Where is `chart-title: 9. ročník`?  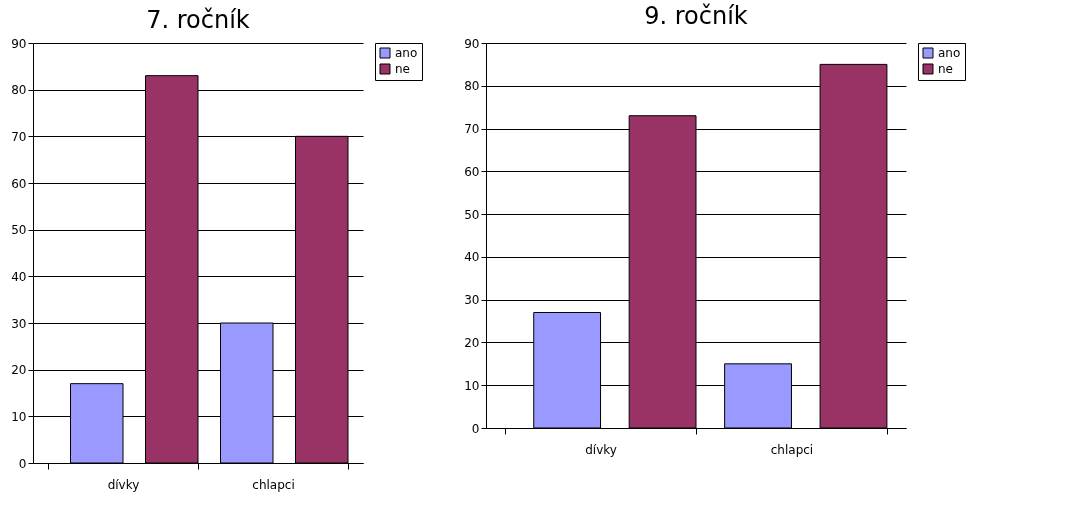 chart-title: 9. ročník is located at coordinates (696, 16).